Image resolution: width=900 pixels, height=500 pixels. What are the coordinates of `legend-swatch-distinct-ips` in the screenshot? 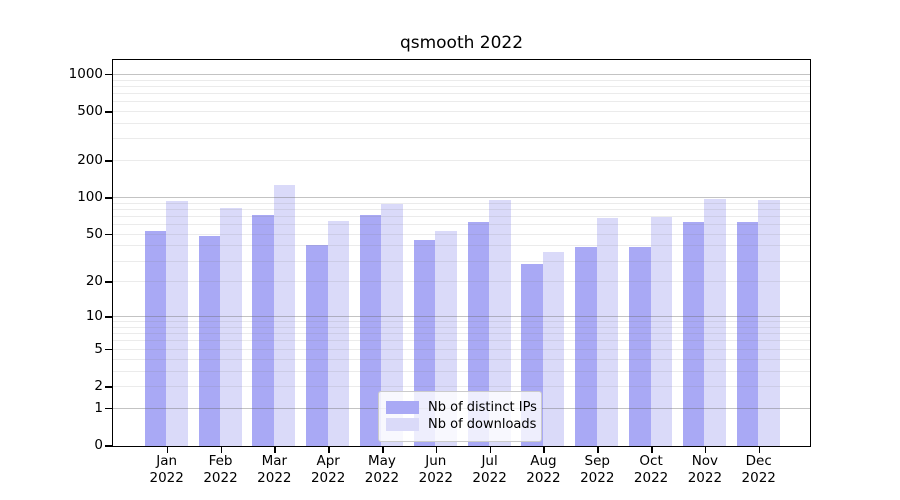 It's located at (402, 407).